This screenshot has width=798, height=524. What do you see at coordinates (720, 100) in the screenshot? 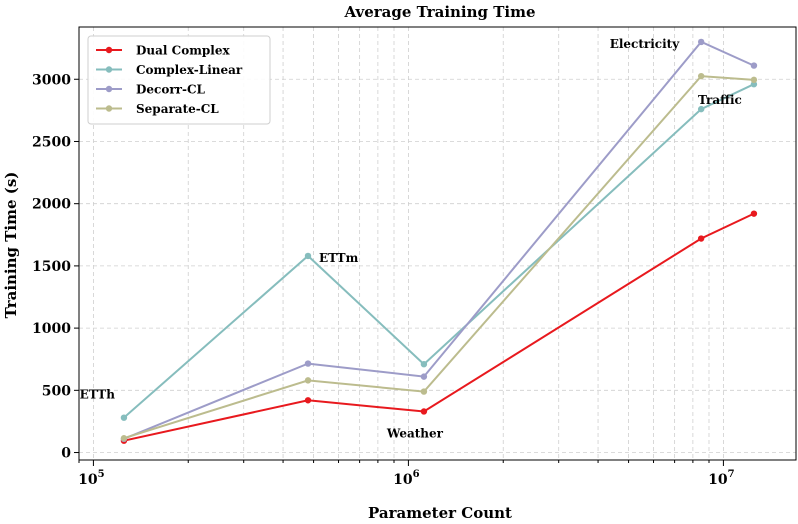
I see `annotation-traffic: Traffic` at bounding box center [720, 100].